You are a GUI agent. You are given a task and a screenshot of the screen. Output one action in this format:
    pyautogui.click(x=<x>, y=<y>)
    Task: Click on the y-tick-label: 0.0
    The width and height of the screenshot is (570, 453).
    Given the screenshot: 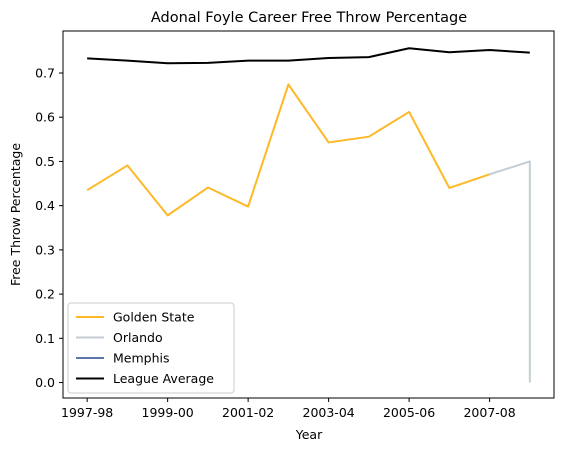 What is the action you would take?
    pyautogui.click(x=45, y=382)
    